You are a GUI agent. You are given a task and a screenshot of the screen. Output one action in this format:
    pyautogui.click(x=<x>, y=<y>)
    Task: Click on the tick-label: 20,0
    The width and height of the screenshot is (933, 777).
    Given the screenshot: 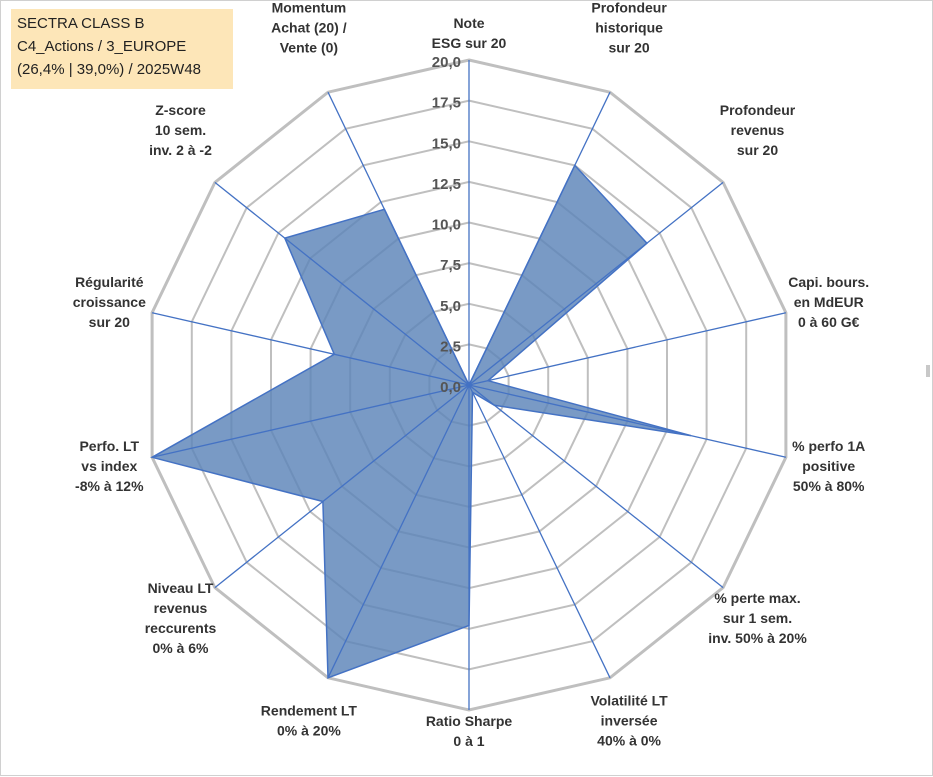 What is the action you would take?
    pyautogui.click(x=446, y=62)
    